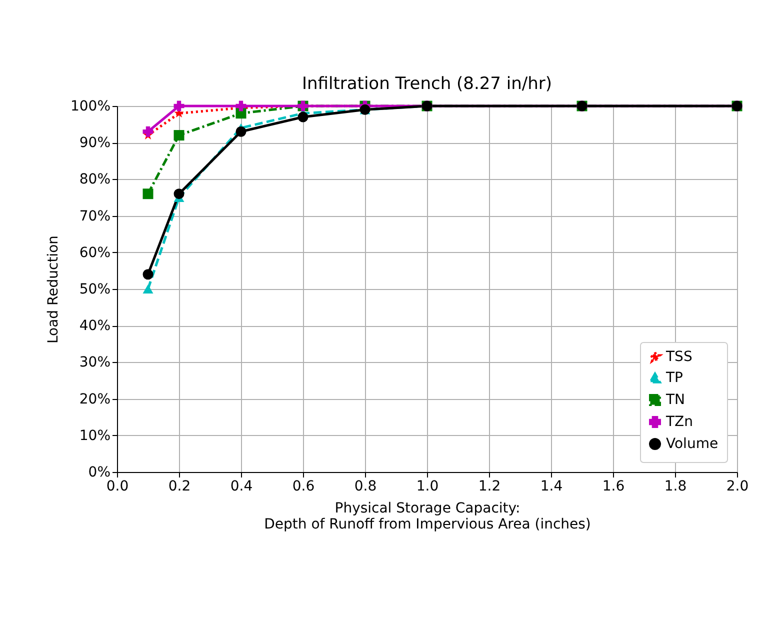 The height and width of the screenshot is (630, 777). I want to click on y-tick-label: 80%, so click(94, 180).